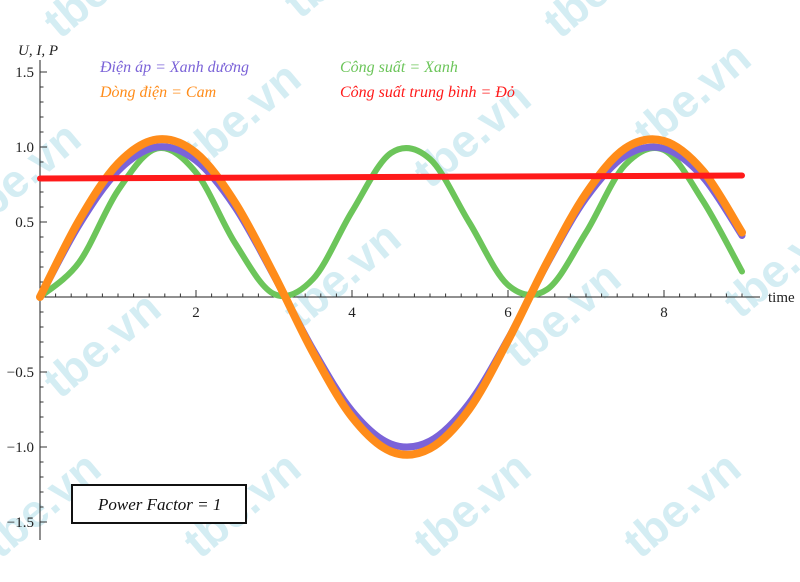 The height and width of the screenshot is (582, 800). What do you see at coordinates (430, 313) in the screenshot?
I see `x-tick-labels: 2 4 6 8` at bounding box center [430, 313].